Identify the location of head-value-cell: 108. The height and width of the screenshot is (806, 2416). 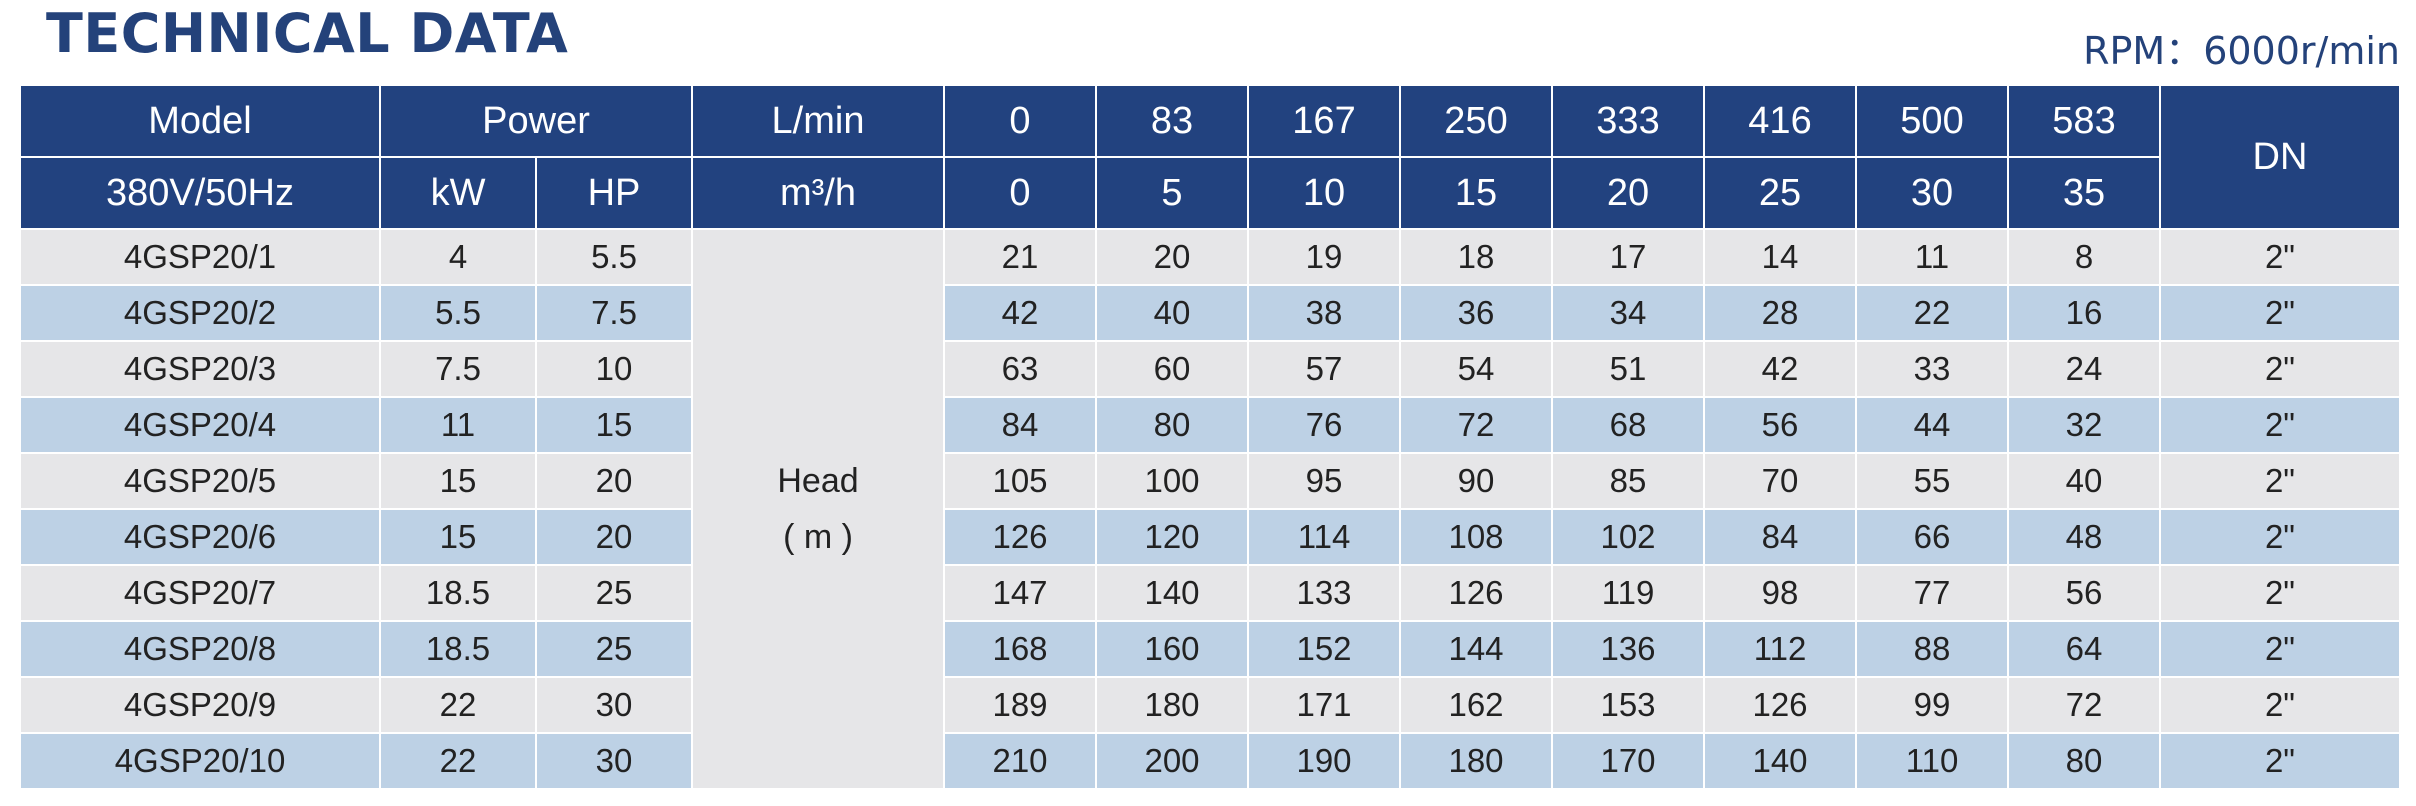
(1476, 537).